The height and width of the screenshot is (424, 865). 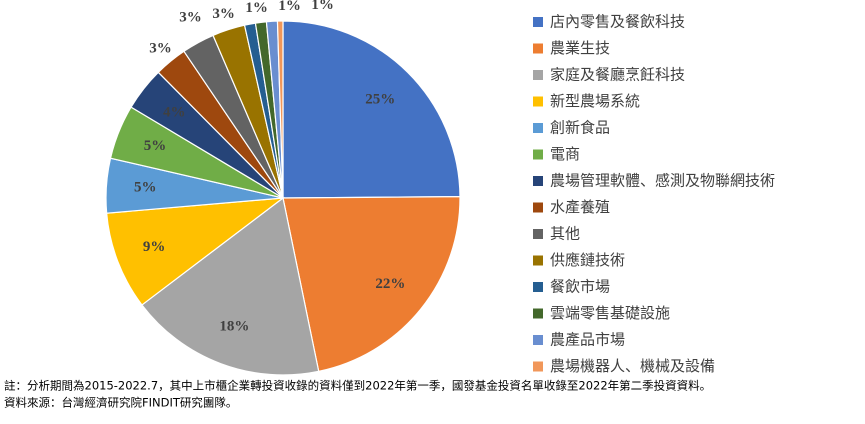 I want to click on data-label: 18%, so click(x=234, y=327).